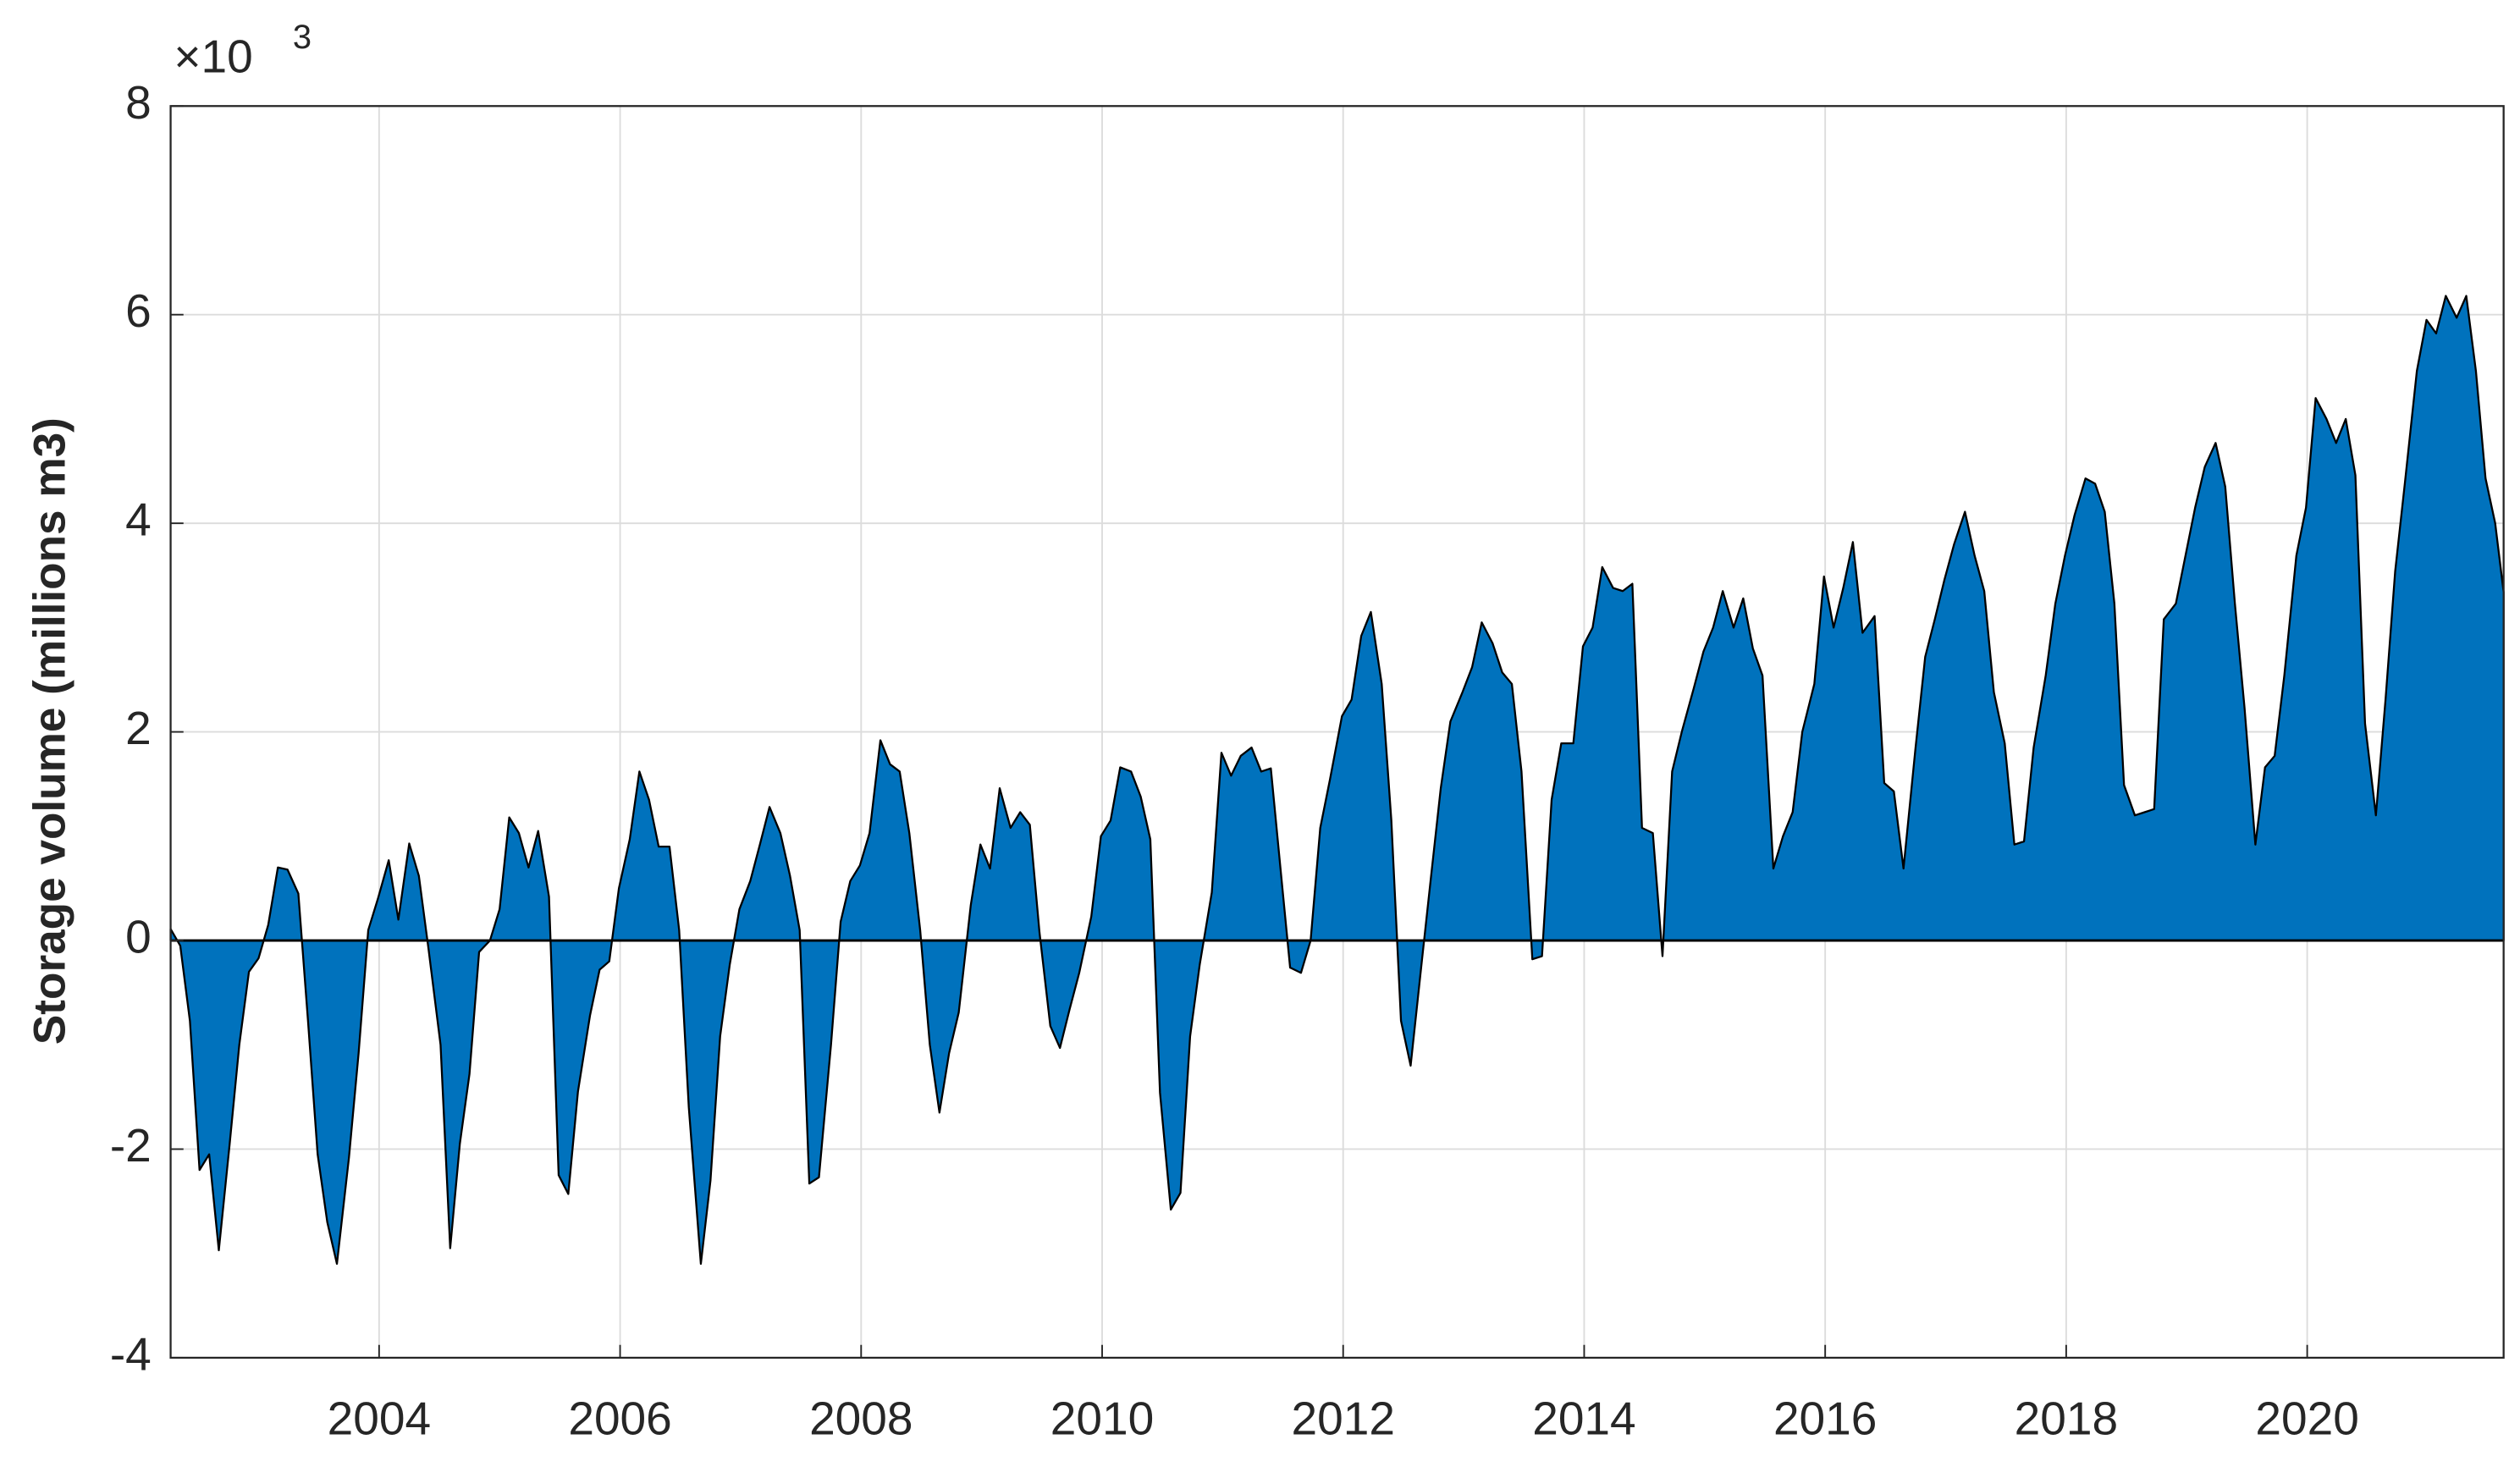 This screenshot has height=1467, width=2520. Describe the element at coordinates (2306, 1418) in the screenshot. I see `x-tick-label: 2020` at that location.